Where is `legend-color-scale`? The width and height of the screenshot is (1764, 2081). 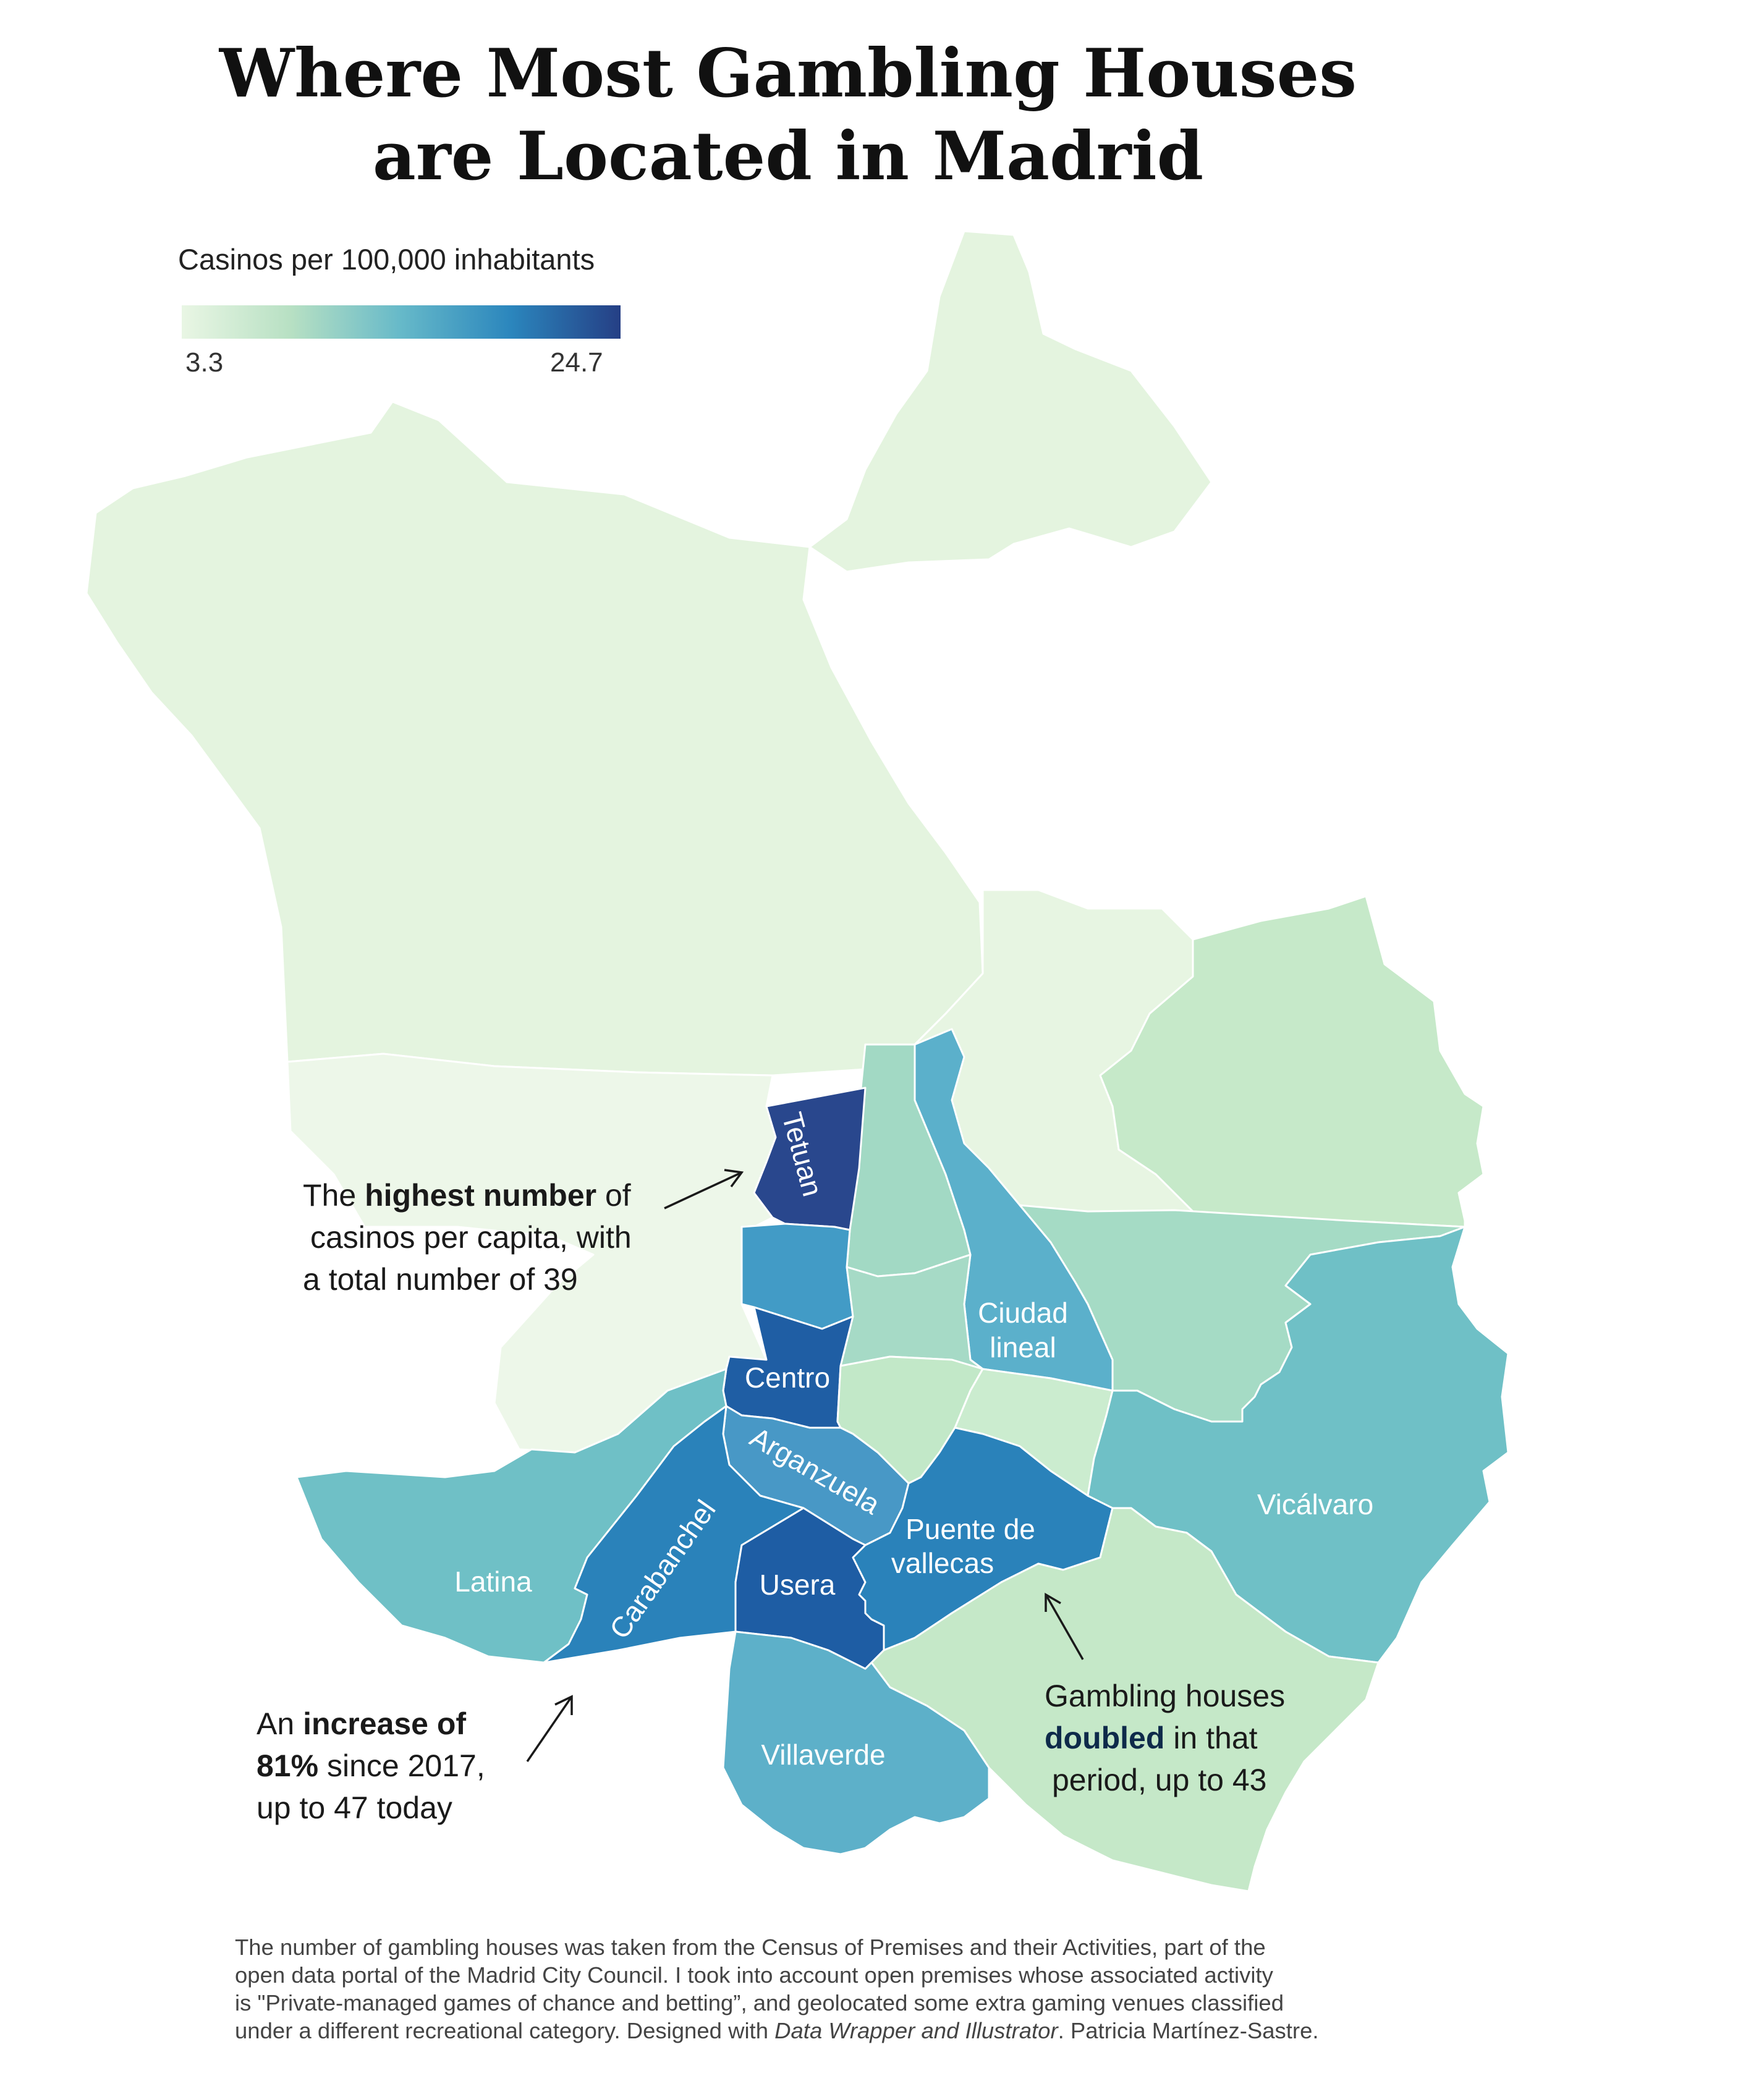
legend-color-scale is located at coordinates (402, 322).